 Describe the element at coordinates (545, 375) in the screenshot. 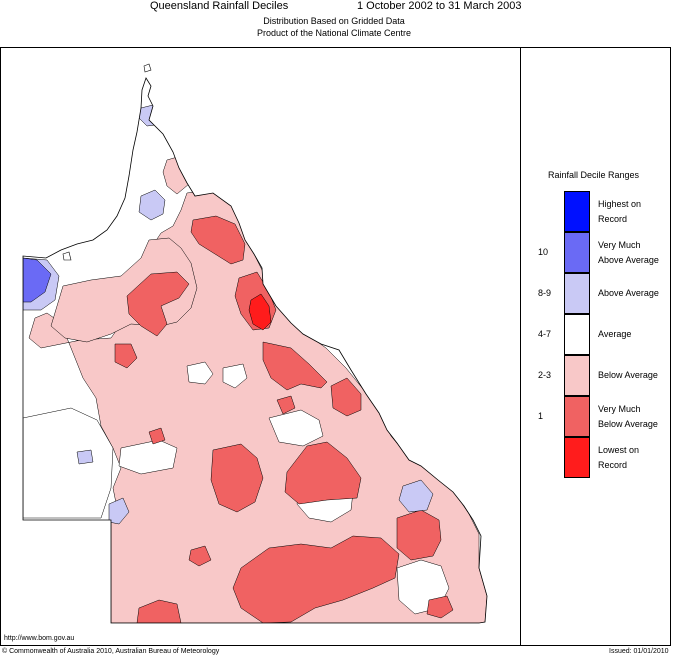

I see `legend-decile-label: 2-3` at that location.